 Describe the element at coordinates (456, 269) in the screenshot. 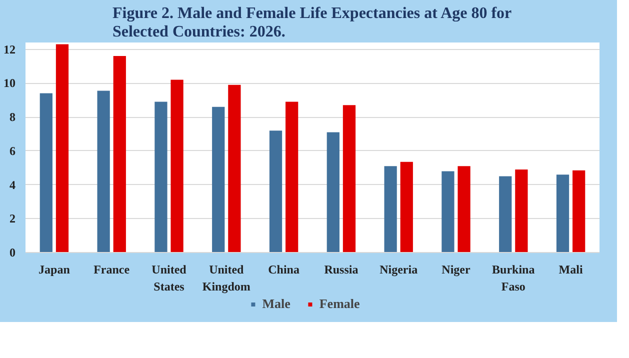

I see `x-tick-label: Niger` at that location.